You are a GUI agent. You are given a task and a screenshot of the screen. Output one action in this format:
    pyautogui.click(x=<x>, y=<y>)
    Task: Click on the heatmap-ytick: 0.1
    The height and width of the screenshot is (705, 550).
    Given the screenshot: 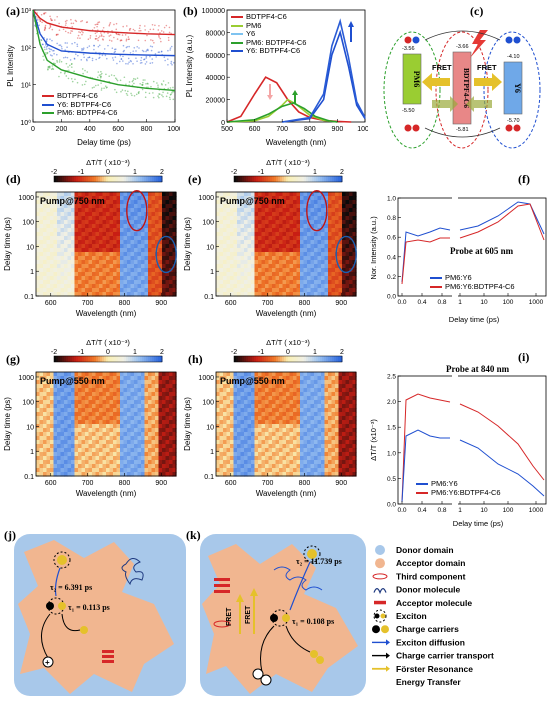 What is the action you would take?
    pyautogui.click(x=29, y=477)
    